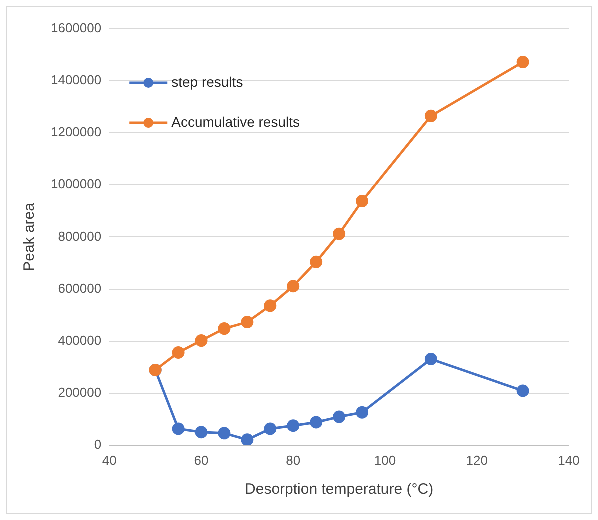 This screenshot has height=520, width=598. Describe the element at coordinates (76, 184) in the screenshot. I see `y-tick-label: 1000000` at that location.